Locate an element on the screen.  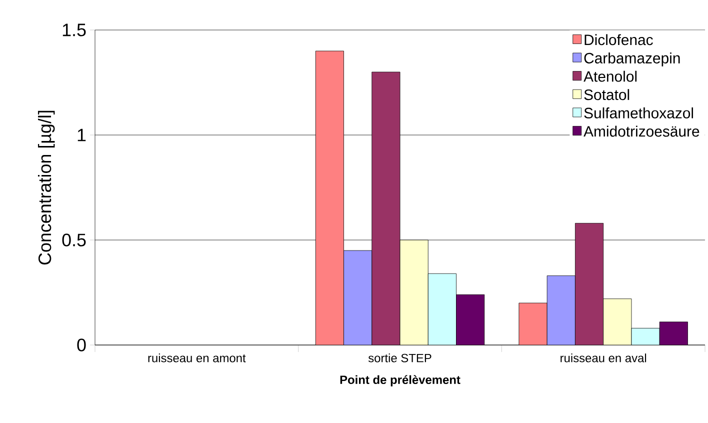
y-tick-label: 0.5 is located at coordinates (74, 240).